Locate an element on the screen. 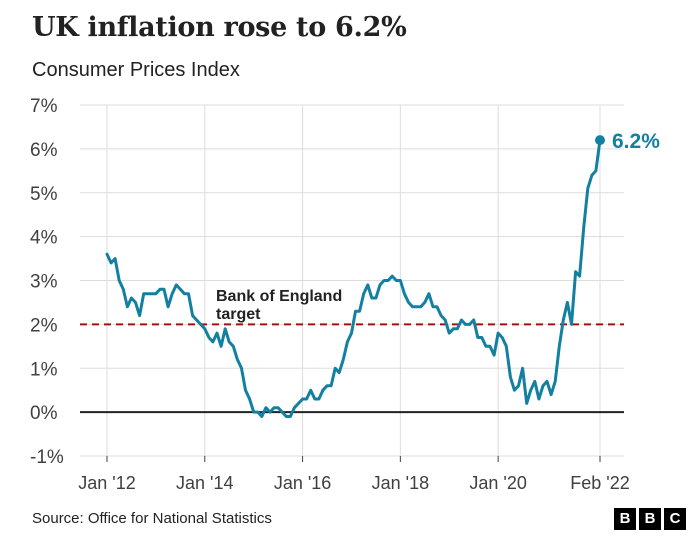 The width and height of the screenshot is (694, 553). target-label-line-2: target is located at coordinates (238, 314).